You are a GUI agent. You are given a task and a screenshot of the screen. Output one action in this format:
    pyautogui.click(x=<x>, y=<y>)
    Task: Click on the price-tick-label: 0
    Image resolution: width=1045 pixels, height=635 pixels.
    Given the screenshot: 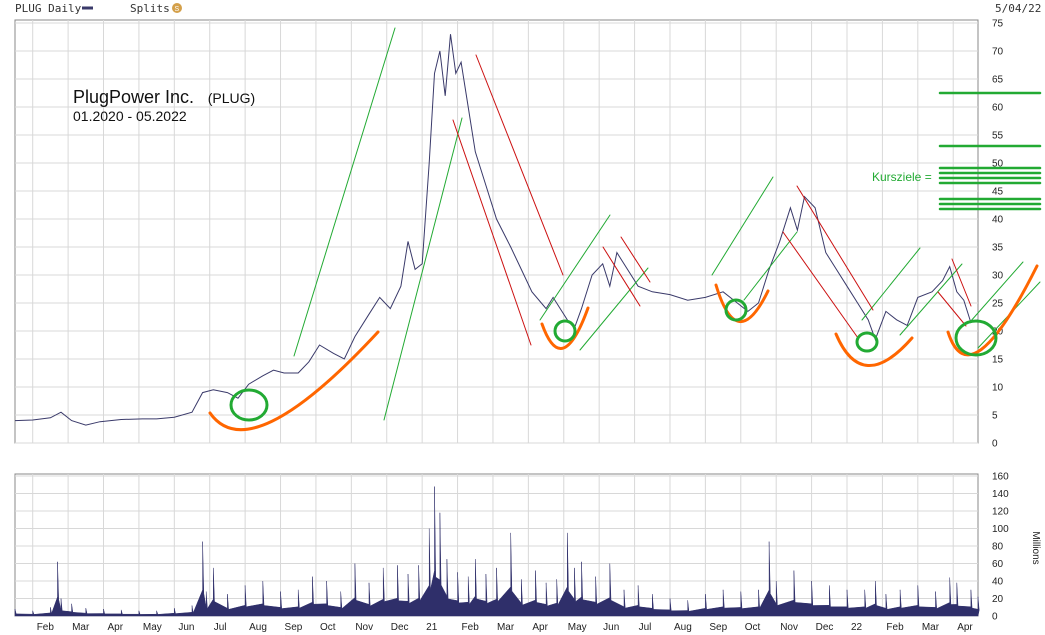 What is the action you would take?
    pyautogui.click(x=995, y=444)
    